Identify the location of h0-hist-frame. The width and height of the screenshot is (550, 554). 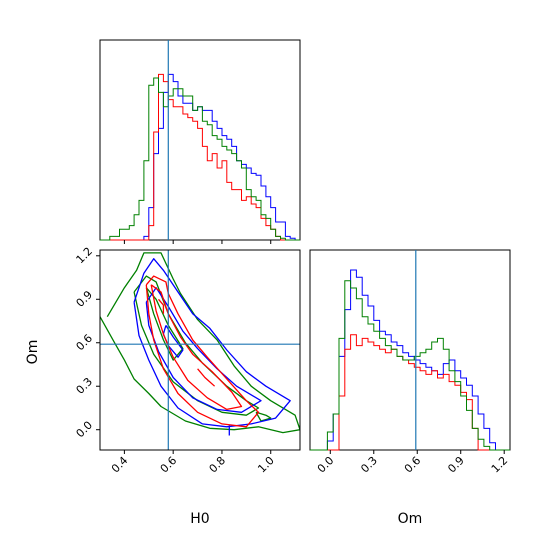
(200, 140).